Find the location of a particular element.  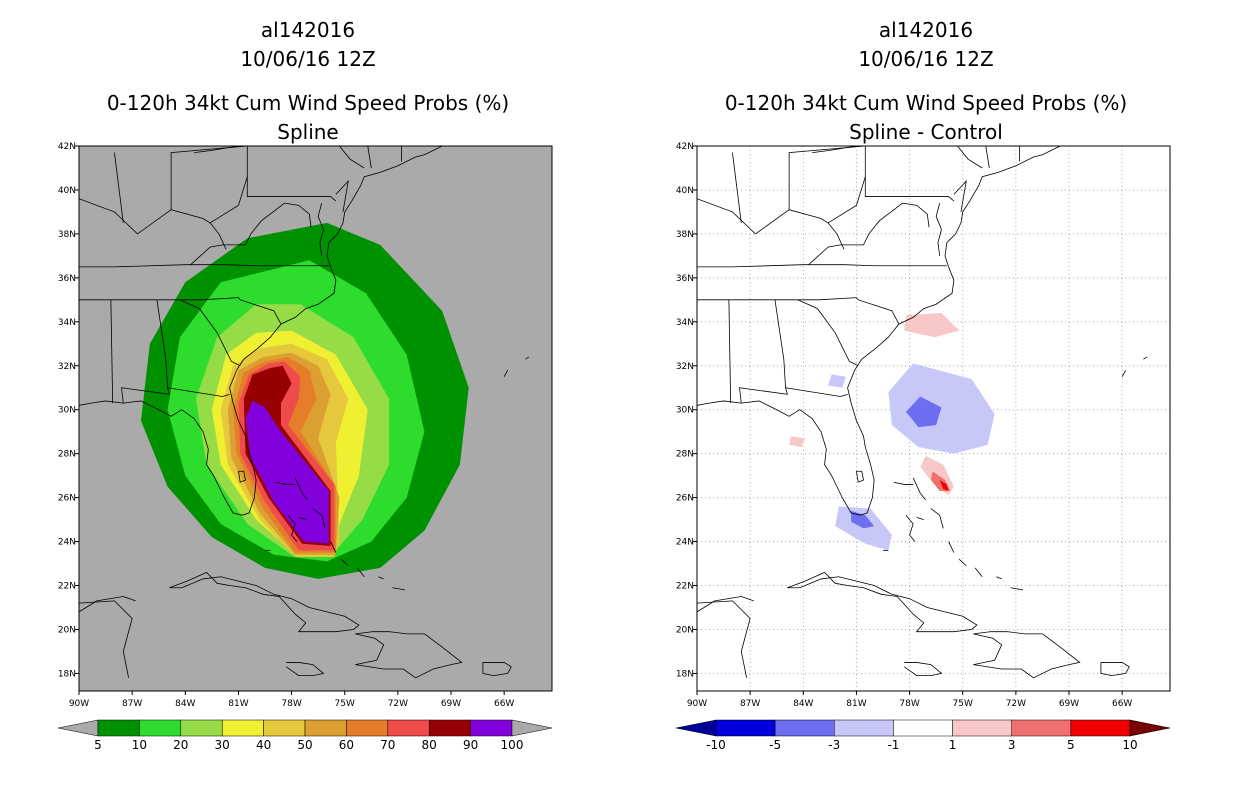

right-colorbar: -10 -5 -3 -1 1 3 5 10 is located at coordinates (923, 735).